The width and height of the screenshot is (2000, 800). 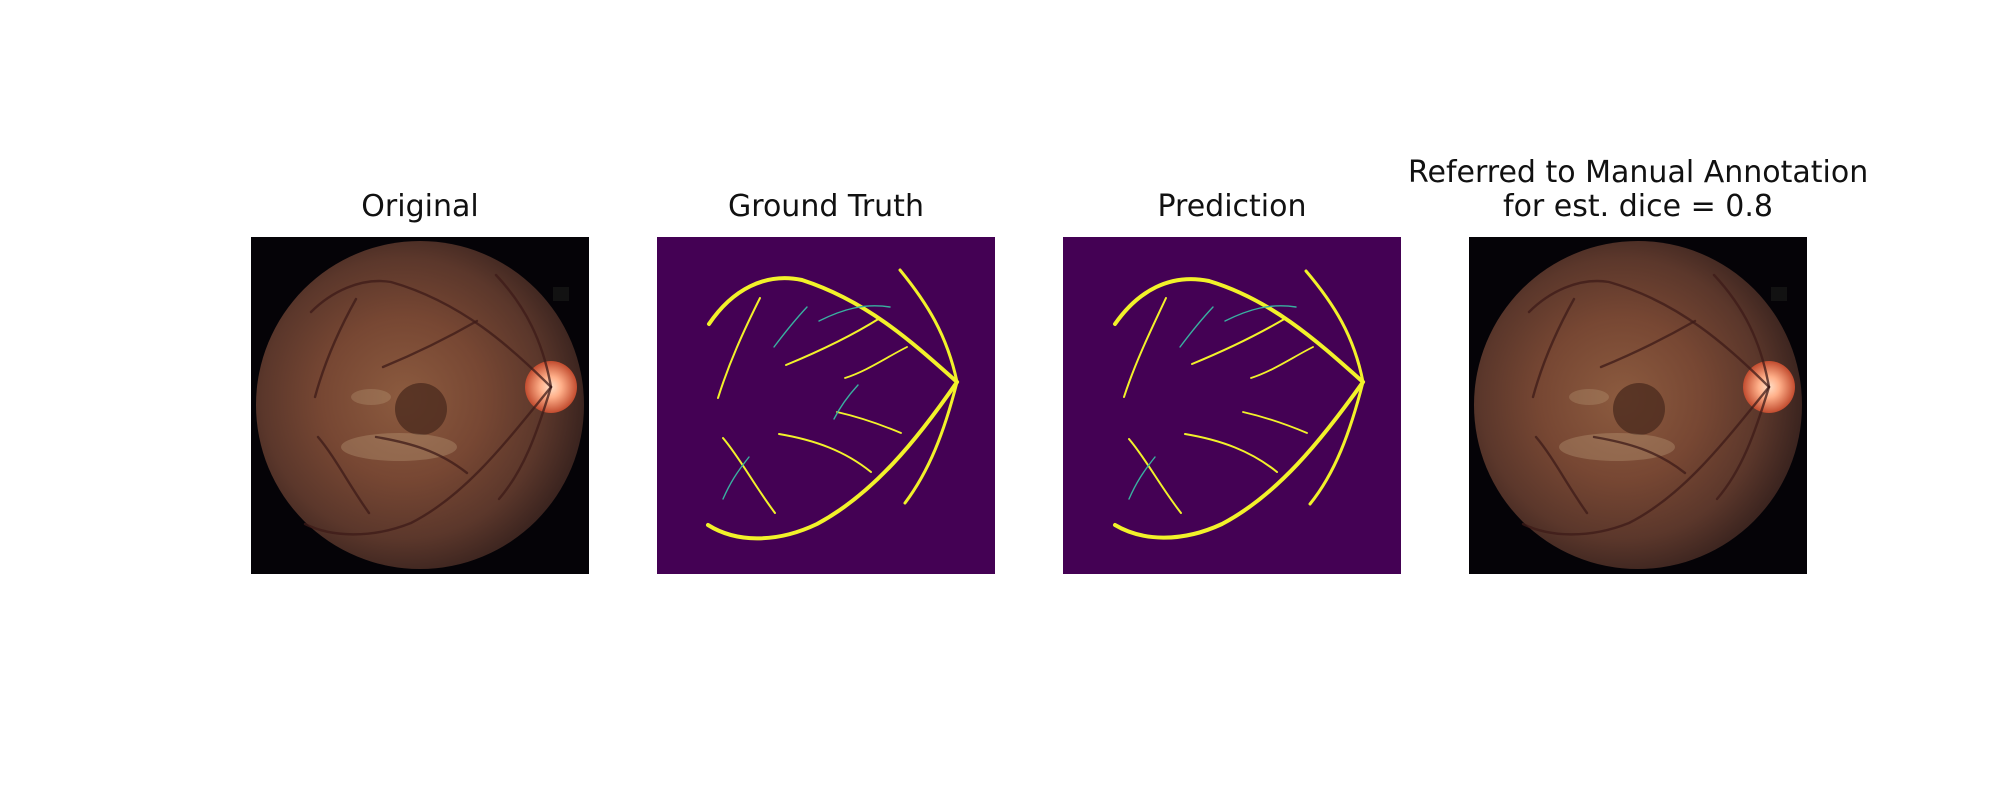 I want to click on prediction-graphic, so click(x=1232, y=405).